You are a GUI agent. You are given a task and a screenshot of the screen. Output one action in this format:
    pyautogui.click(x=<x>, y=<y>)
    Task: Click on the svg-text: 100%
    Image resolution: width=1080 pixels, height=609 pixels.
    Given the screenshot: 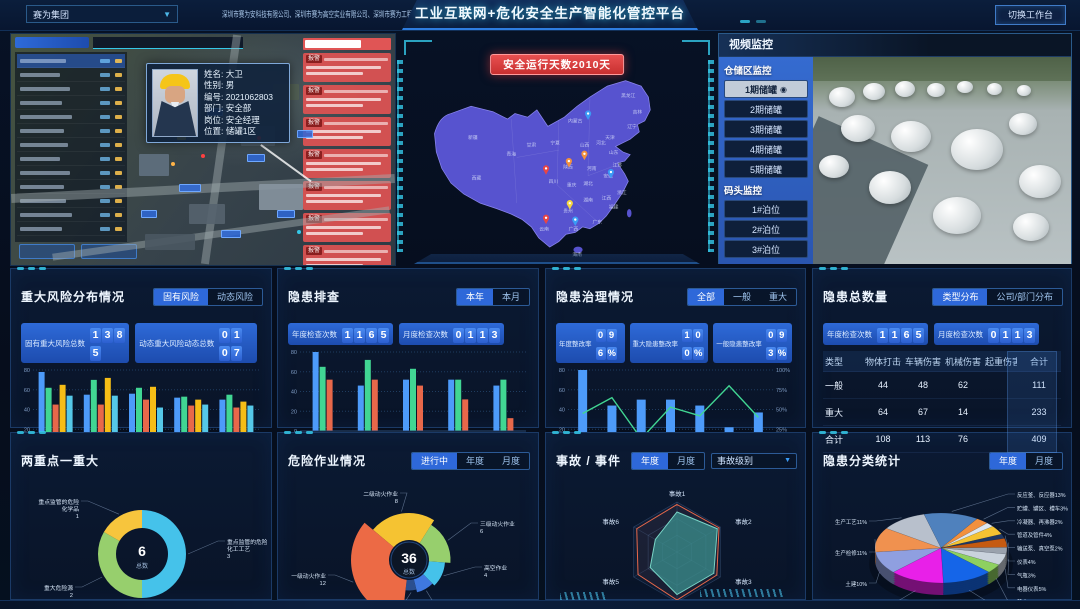 What is the action you would take?
    pyautogui.click(x=783, y=371)
    